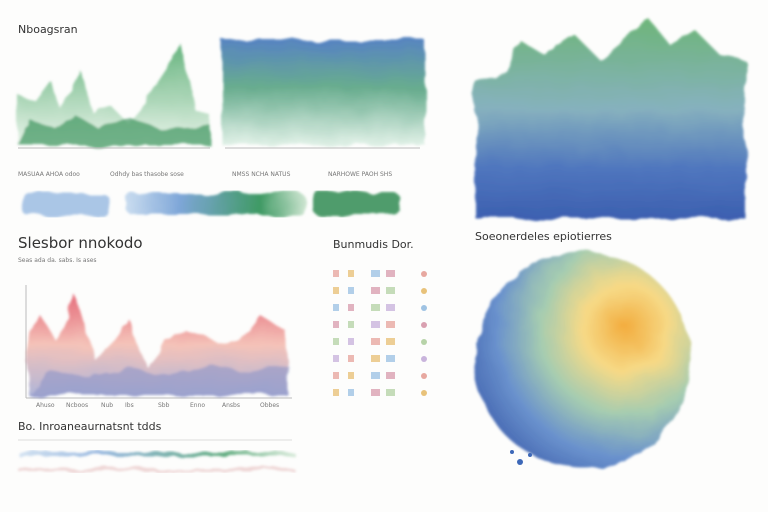  I want to click on x-label: Sbb, so click(164, 405).